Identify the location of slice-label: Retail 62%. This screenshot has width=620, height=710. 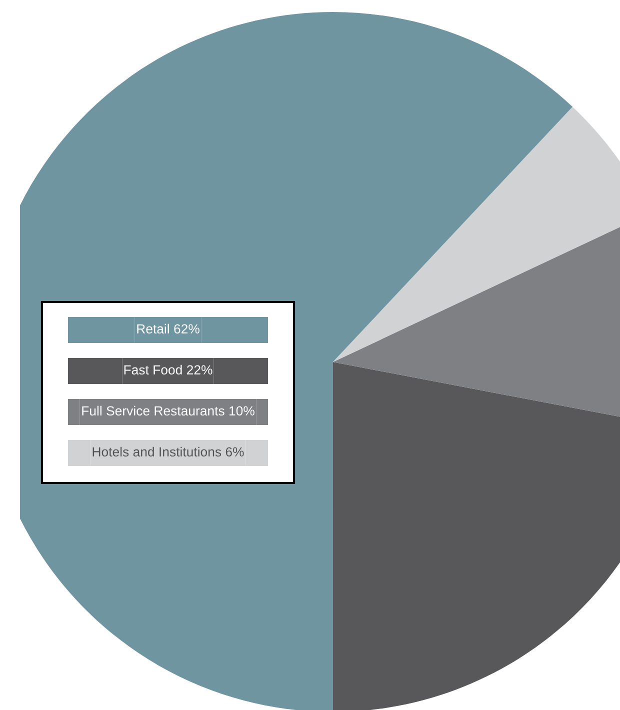
(168, 329).